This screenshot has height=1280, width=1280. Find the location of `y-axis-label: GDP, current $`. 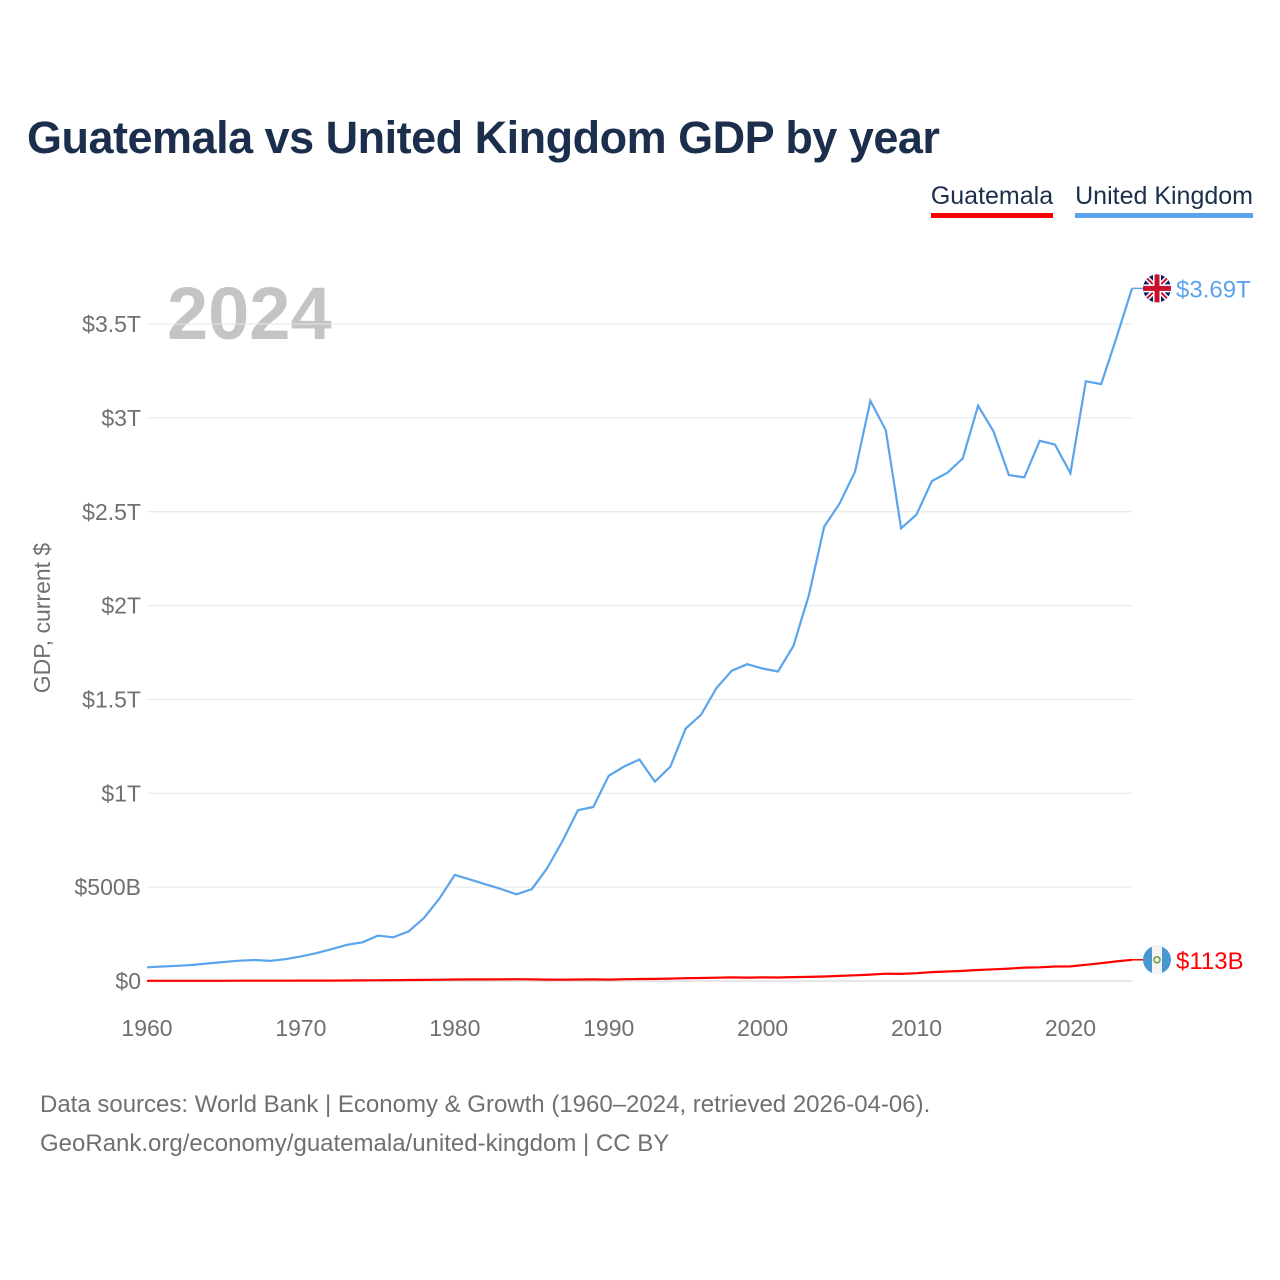

y-axis-label: GDP, current $ is located at coordinates (42, 618).